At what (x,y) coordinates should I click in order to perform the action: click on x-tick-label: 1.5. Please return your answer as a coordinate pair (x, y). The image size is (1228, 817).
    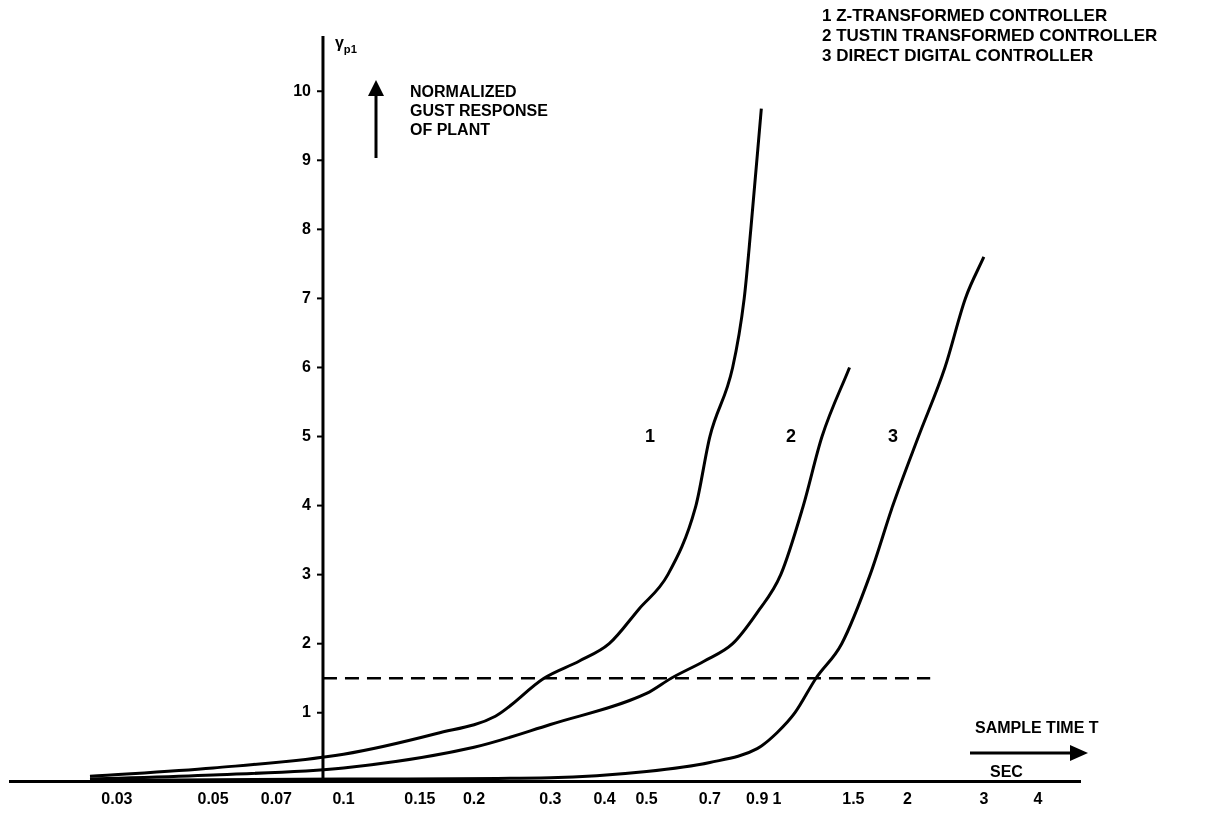
    Looking at the image, I should click on (853, 798).